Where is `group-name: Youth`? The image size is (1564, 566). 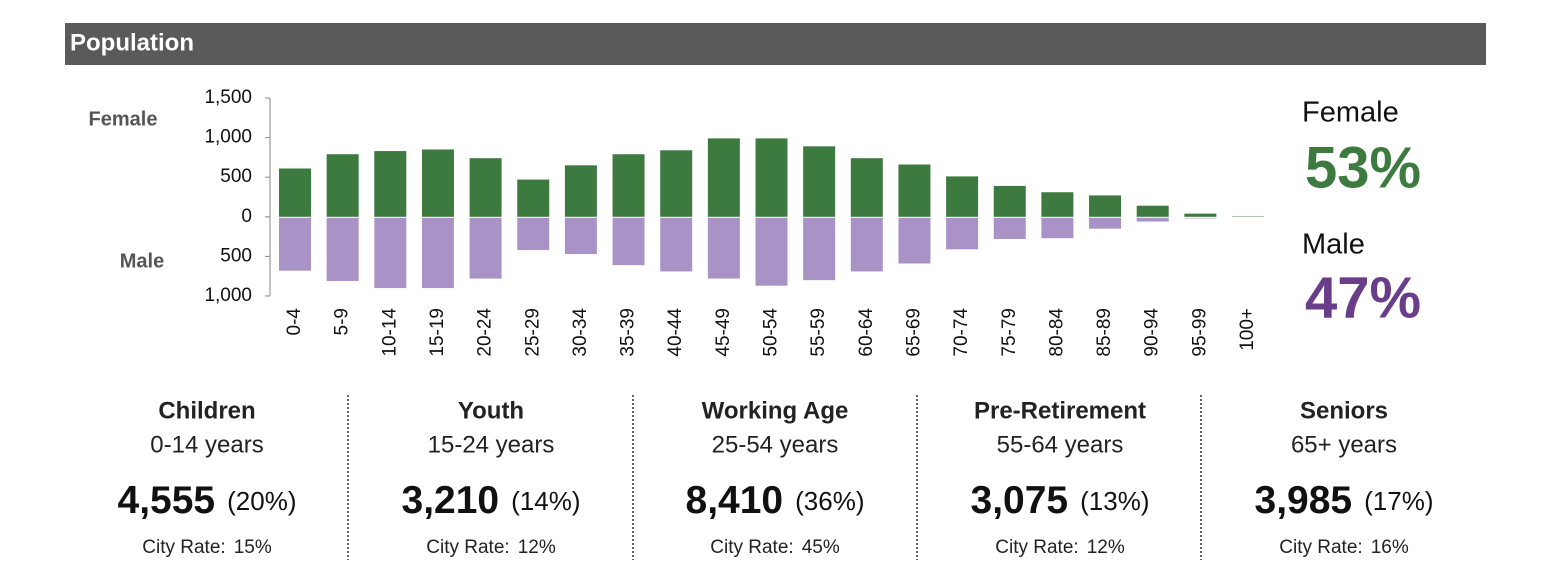
group-name: Youth is located at coordinates (491, 410).